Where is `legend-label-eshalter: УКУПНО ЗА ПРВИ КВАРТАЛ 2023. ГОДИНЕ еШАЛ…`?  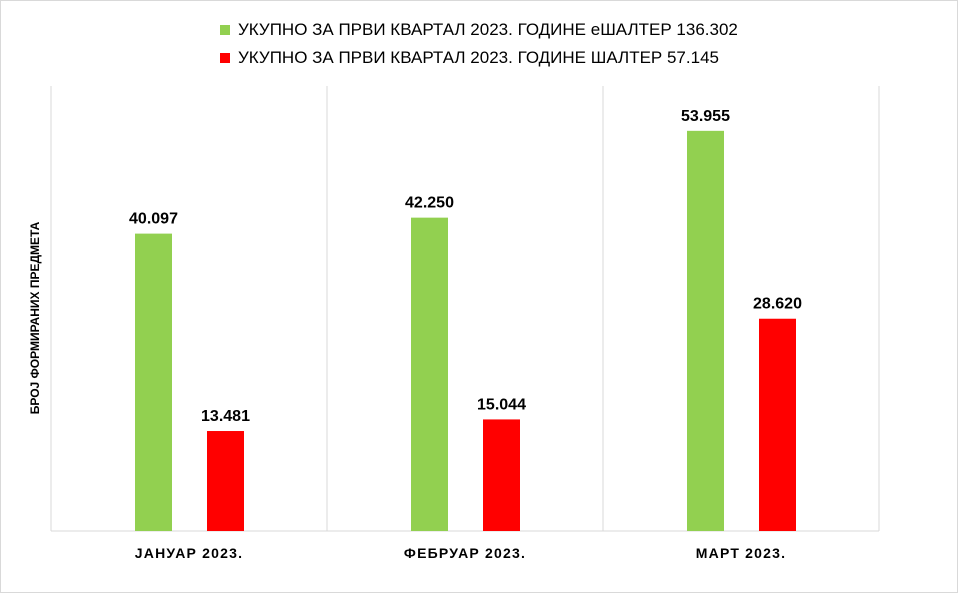
legend-label-eshalter: УКУПНО ЗА ПРВИ КВАРТАЛ 2023. ГОДИНЕ еШАЛ… is located at coordinates (488, 29).